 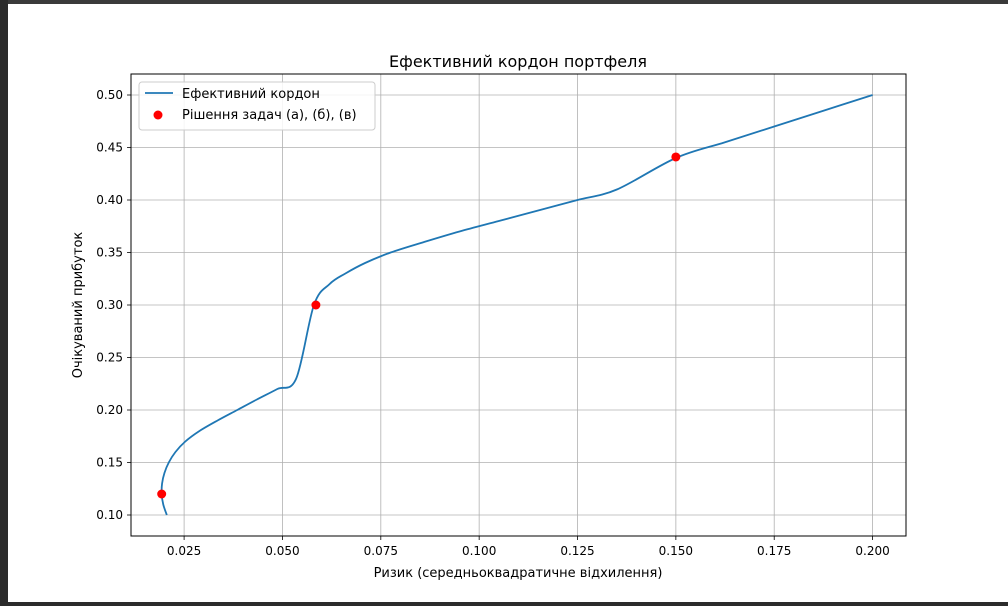 What do you see at coordinates (251, 94) in the screenshot?
I see `legend-label-frontier: Ефективний кордон` at bounding box center [251, 94].